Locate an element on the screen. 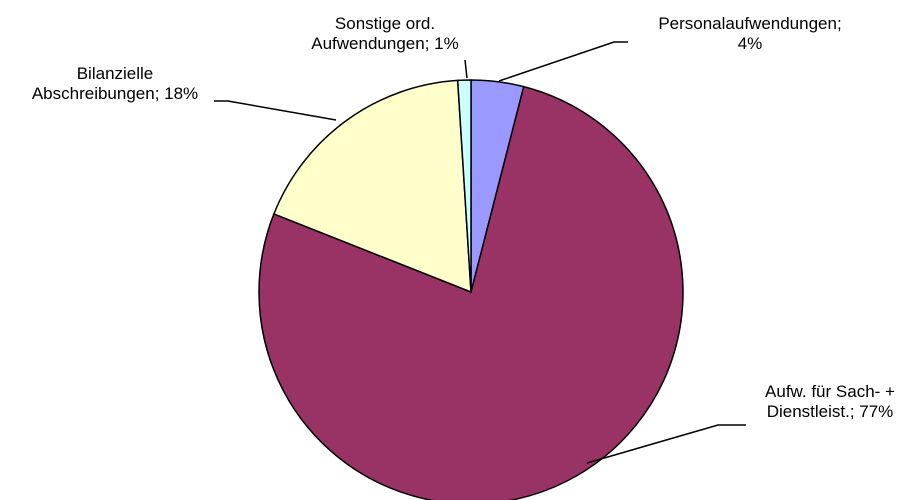 This screenshot has width=921, height=500. slice-label-line: Dienstleist.; 77% is located at coordinates (830, 411).